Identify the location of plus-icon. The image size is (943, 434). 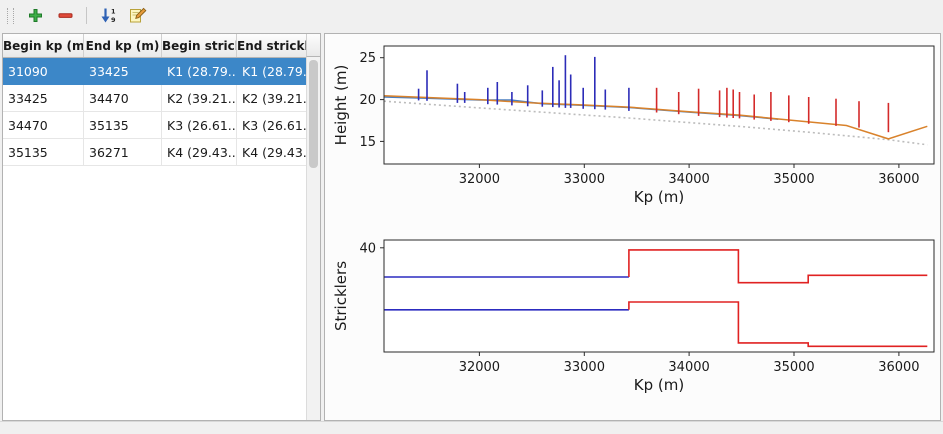
(35, 15).